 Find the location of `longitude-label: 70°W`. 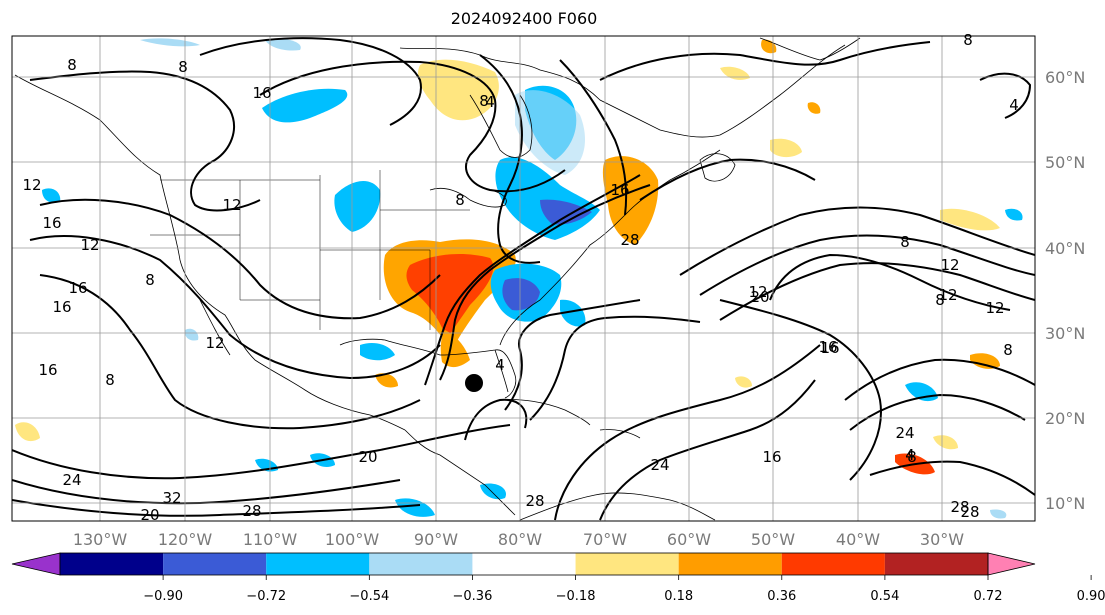

longitude-label: 70°W is located at coordinates (605, 539).